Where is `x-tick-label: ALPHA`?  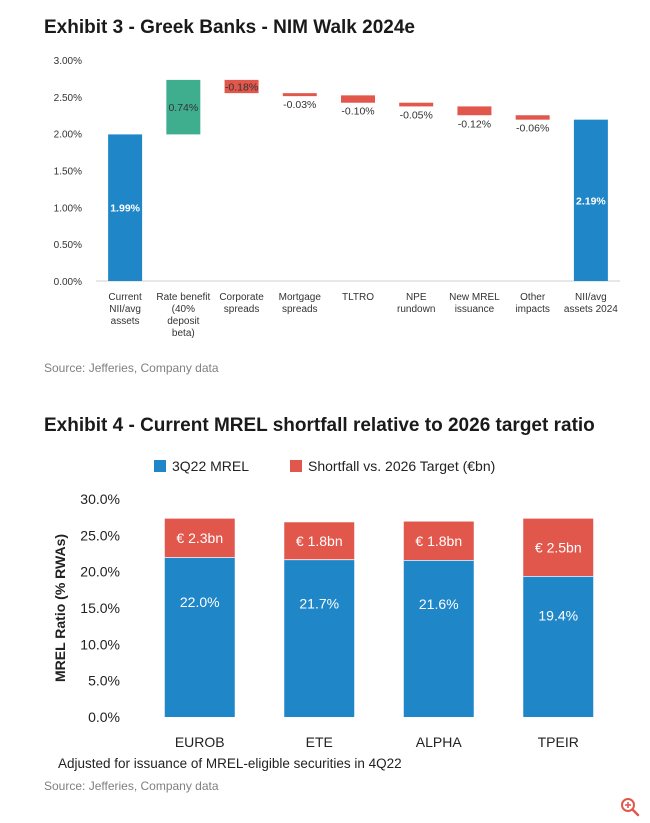 x-tick-label: ALPHA is located at coordinates (439, 742).